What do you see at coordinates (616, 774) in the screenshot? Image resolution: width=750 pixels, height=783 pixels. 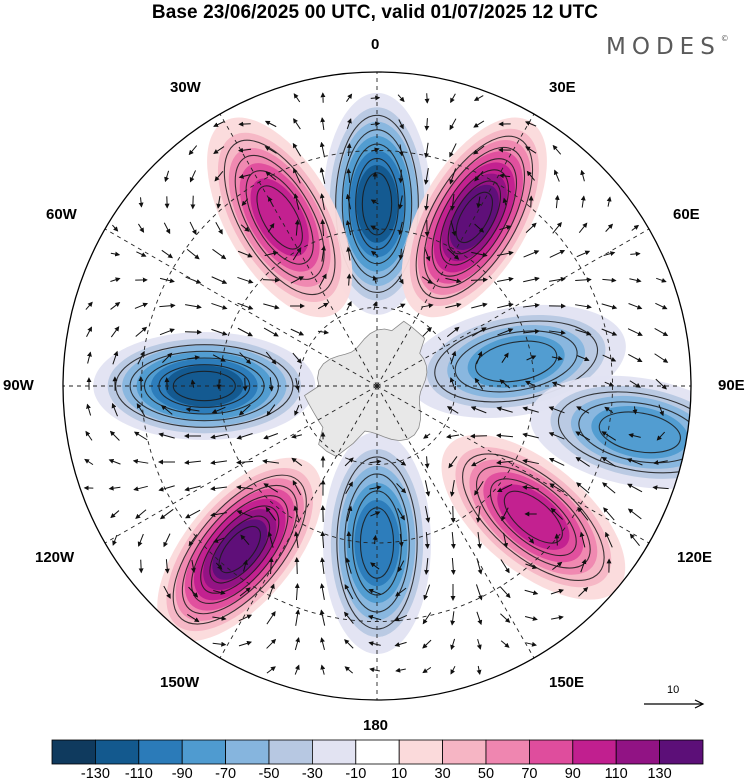 I see `colorbar-tick: 110` at bounding box center [616, 774].